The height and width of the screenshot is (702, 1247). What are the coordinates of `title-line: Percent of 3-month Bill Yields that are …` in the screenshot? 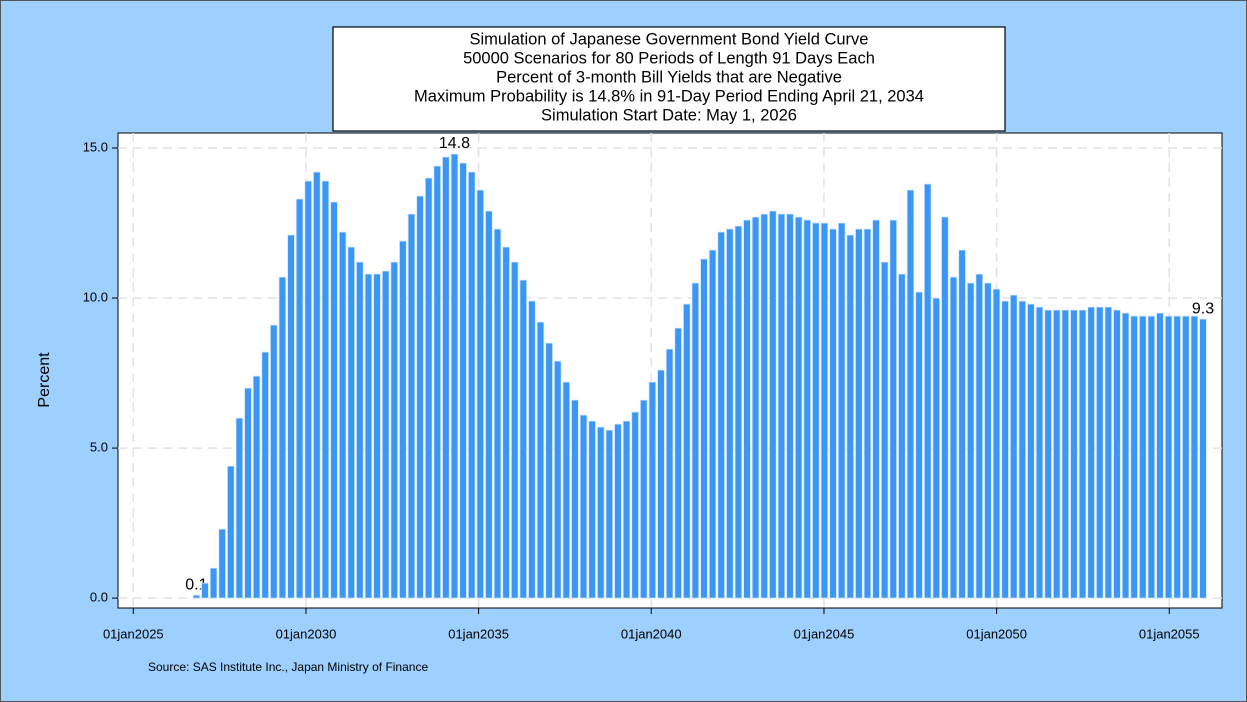 It's located at (669, 77).